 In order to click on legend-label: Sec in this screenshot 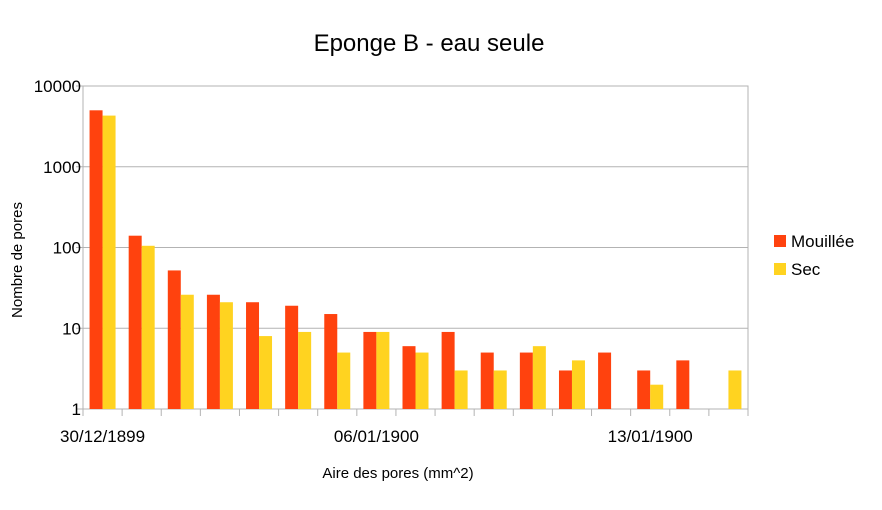, I will do `click(806, 269)`.